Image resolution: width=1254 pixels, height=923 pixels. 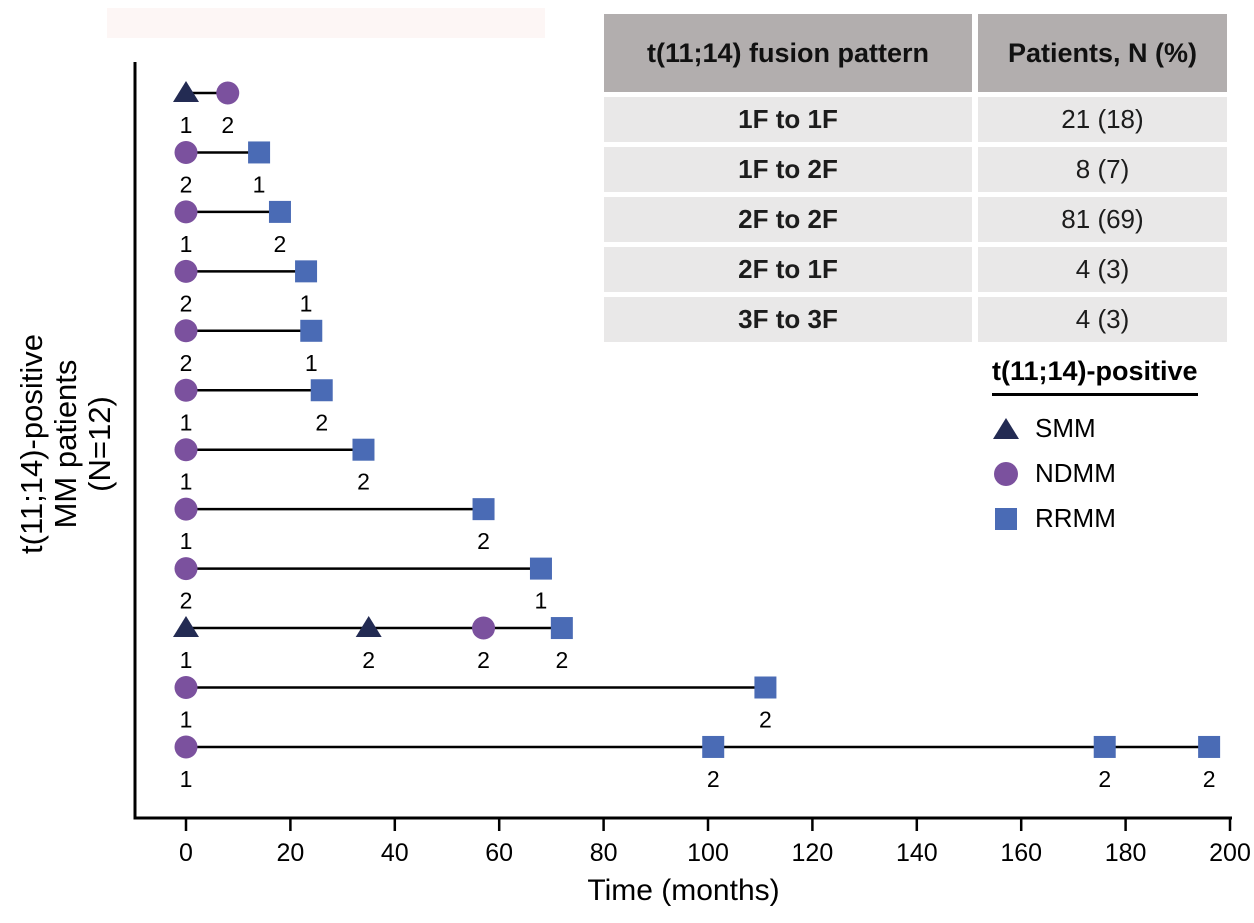 I want to click on legend-item-ndmm: NDMM, so click(x=1095, y=473).